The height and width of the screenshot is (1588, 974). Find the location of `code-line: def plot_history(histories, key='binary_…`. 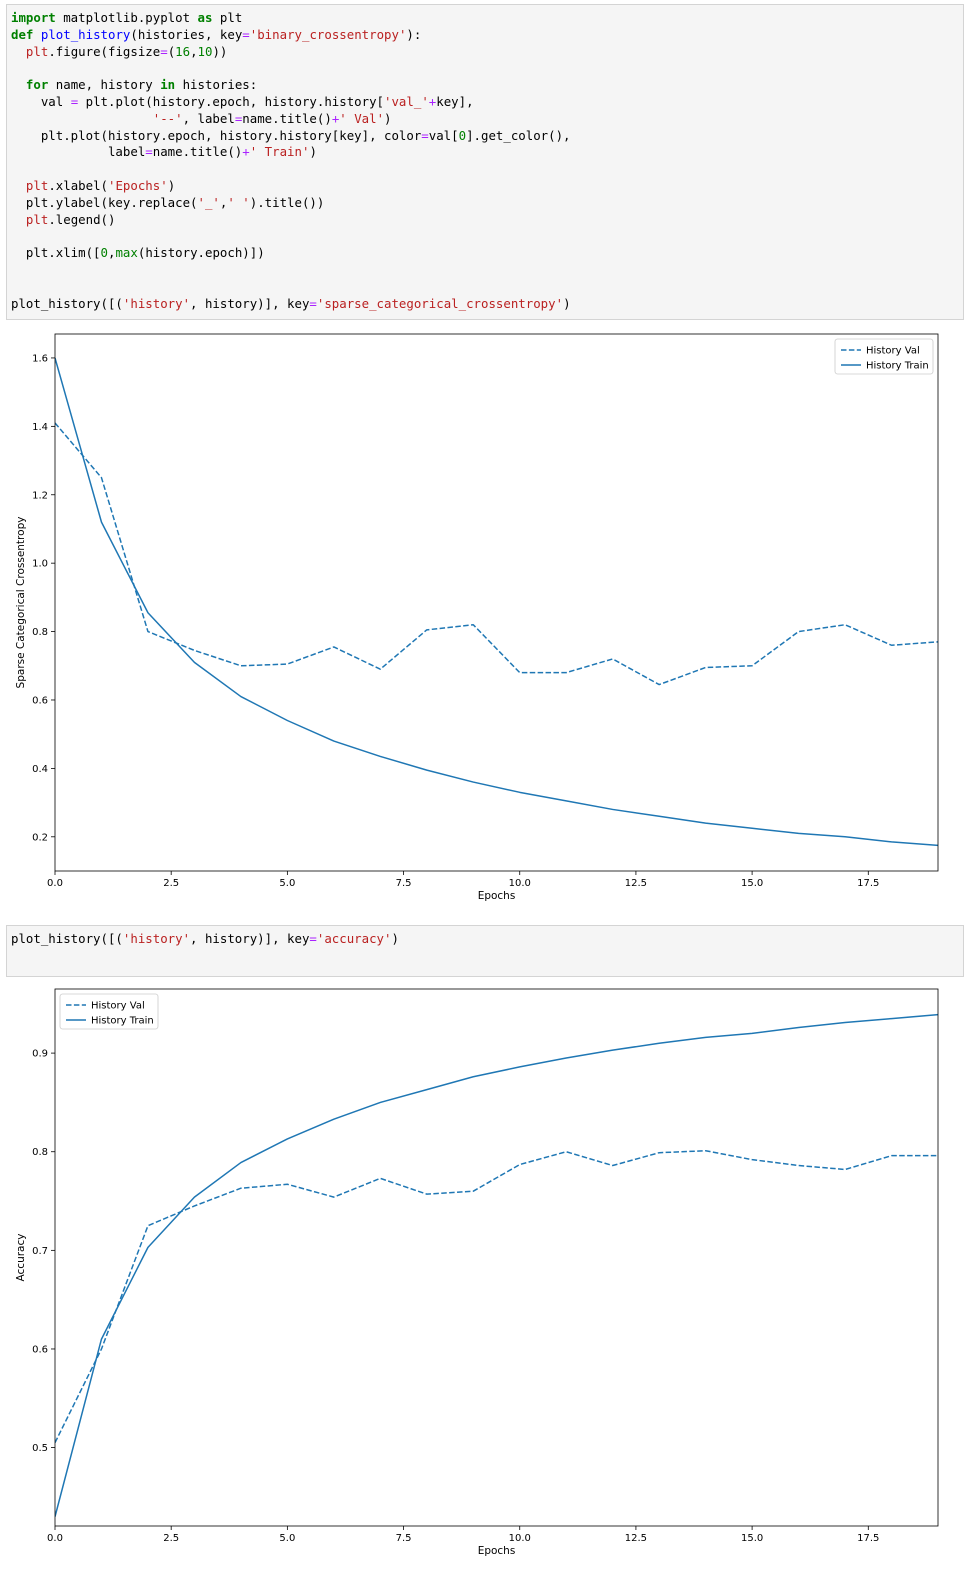

code-line: def plot_history(histories, key='binary_… is located at coordinates (216, 34).